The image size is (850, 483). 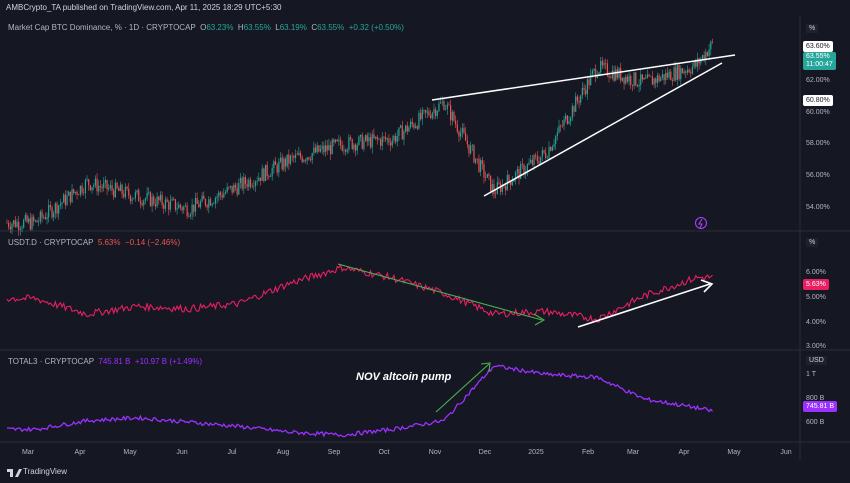 I want to click on pane1-tick-5: 54.00%, so click(x=818, y=207).